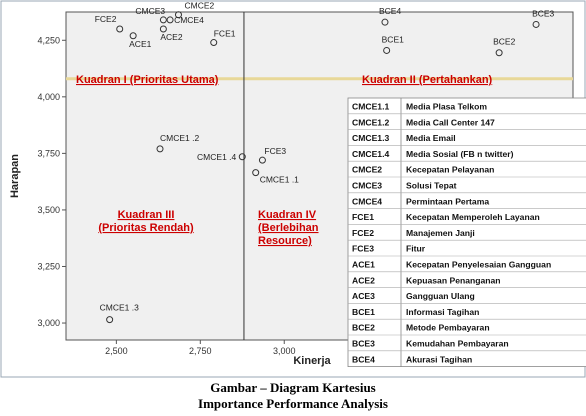 This screenshot has height=416, width=586. Describe the element at coordinates (48, 153) in the screenshot. I see `y-tick-label: 3,750` at that location.